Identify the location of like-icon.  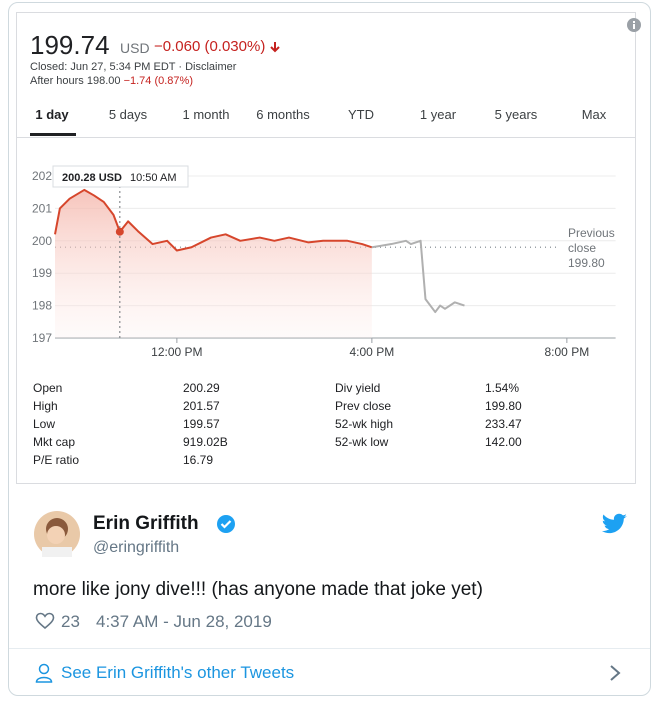
(45, 621).